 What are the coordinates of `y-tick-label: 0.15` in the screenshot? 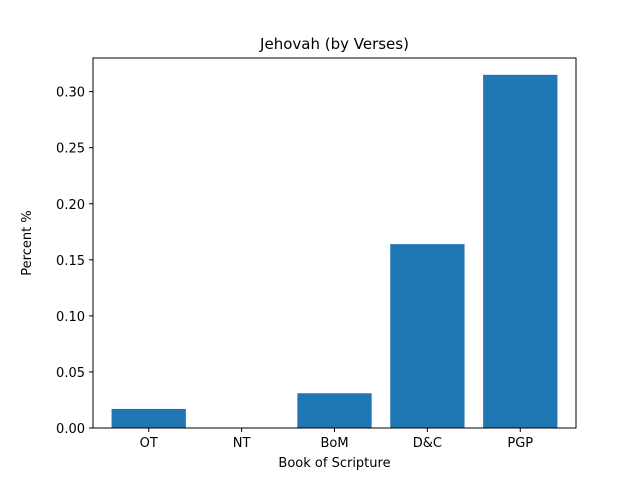 It's located at (70, 261).